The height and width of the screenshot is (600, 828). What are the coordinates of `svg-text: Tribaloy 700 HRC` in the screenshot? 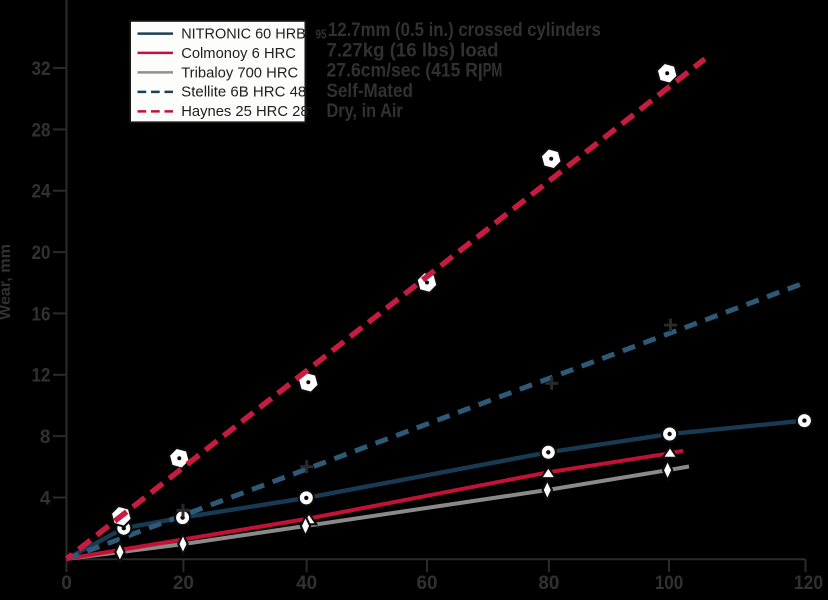 It's located at (239, 73).